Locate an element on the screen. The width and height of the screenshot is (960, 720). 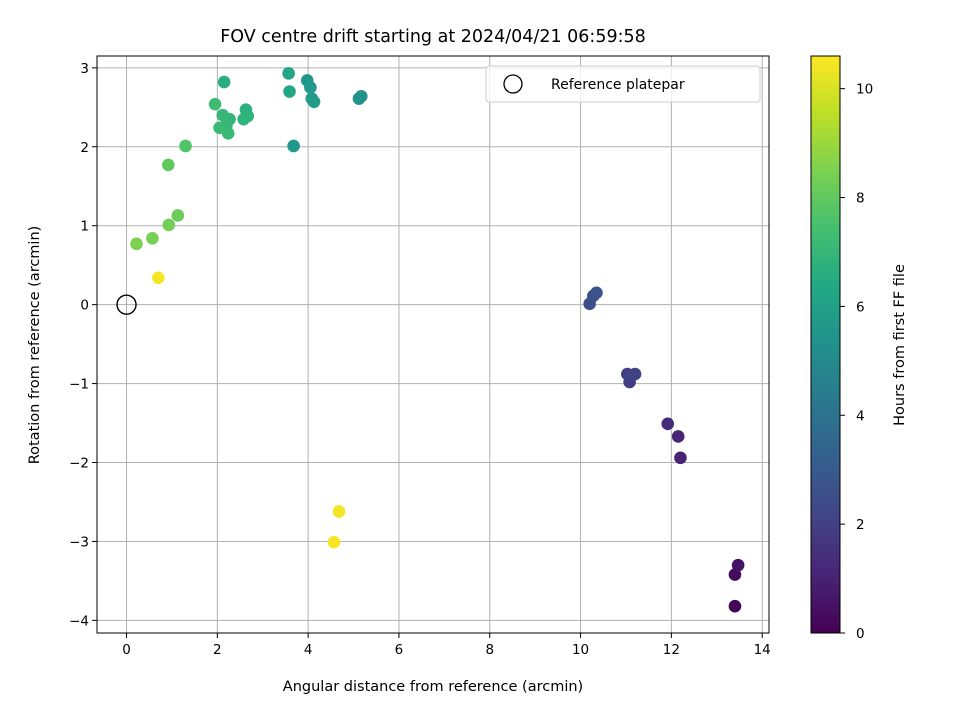
x-axis-ticks: 0 2 4 6 8 10 12 14 is located at coordinates (446, 645).